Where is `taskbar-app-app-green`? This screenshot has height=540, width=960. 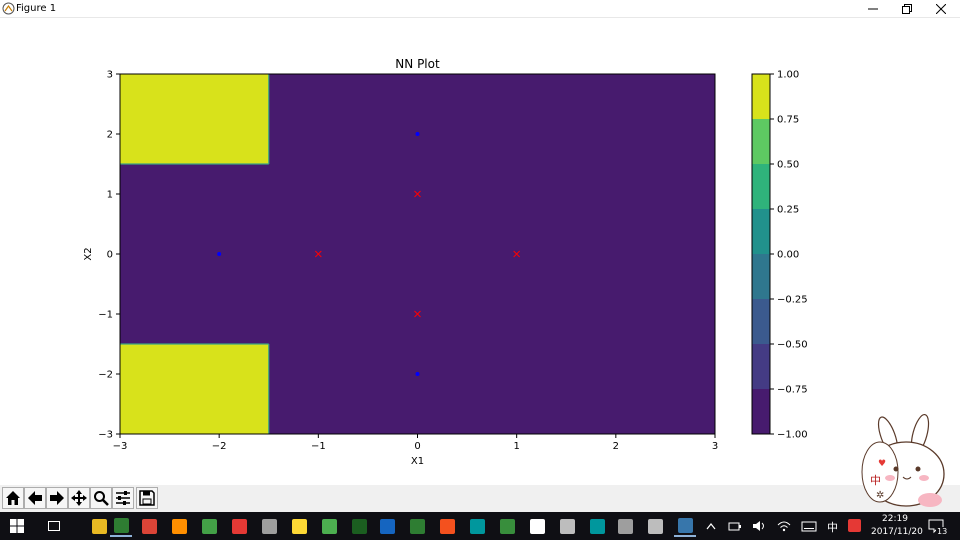 taskbar-app-app-green is located at coordinates (209, 526).